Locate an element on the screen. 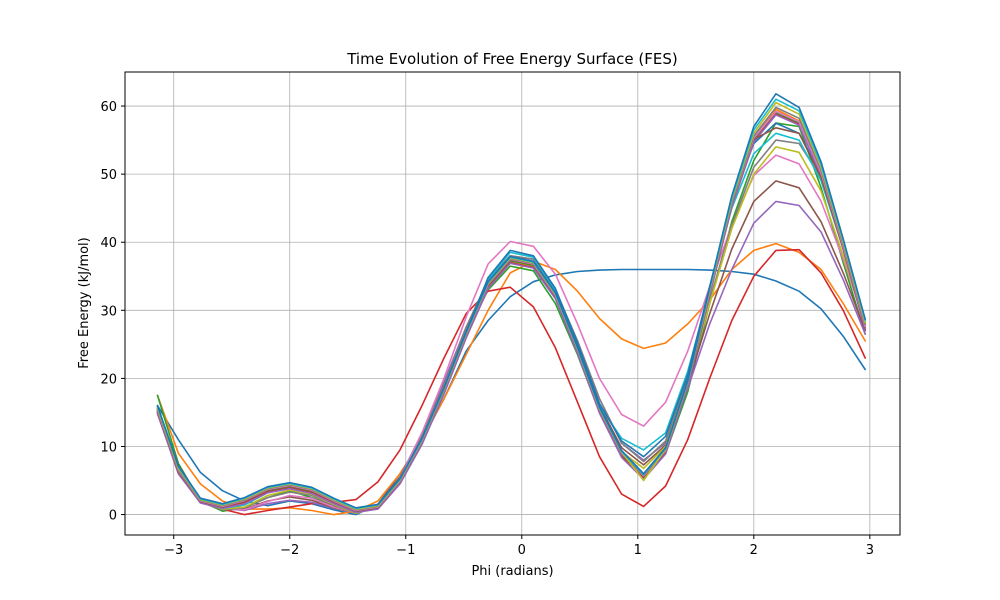 Image resolution: width=1000 pixels, height=600 pixels. x-tick-label: 3 is located at coordinates (870, 550).